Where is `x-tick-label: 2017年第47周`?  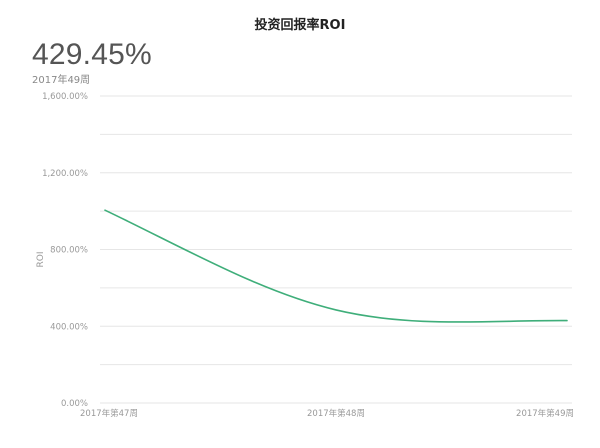 x-tick-label: 2017年第47周 is located at coordinates (109, 413).